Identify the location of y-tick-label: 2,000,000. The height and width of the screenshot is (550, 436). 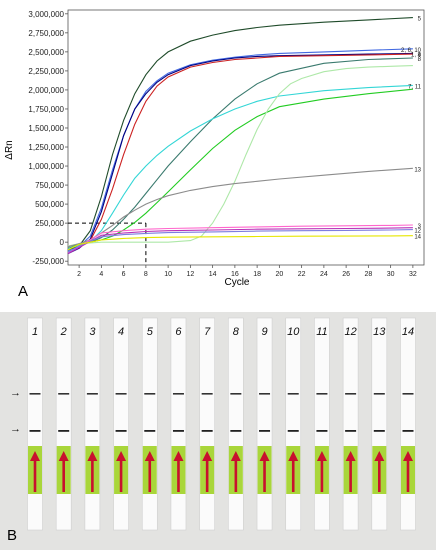
(46, 90).